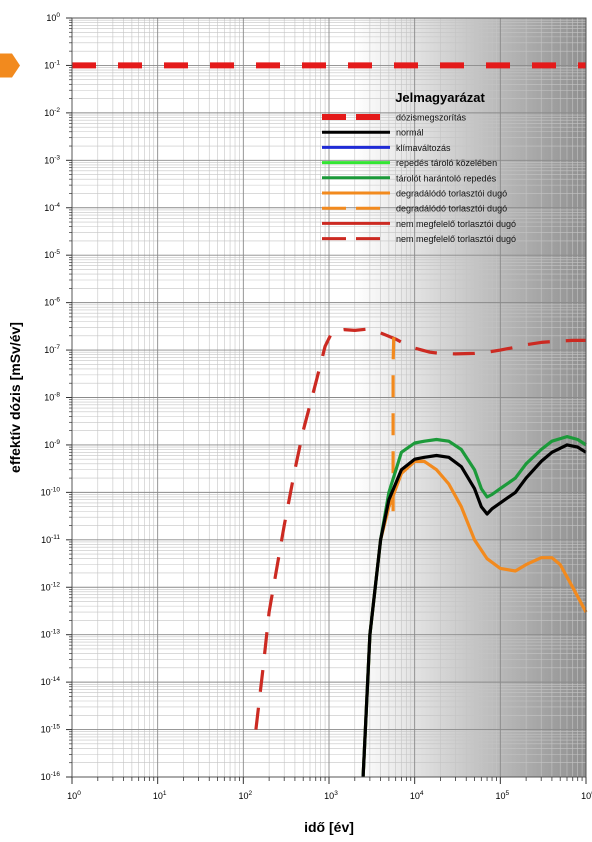 The height and width of the screenshot is (842, 592). I want to click on legend-label: tárolót harántoló repedés, so click(446, 178).